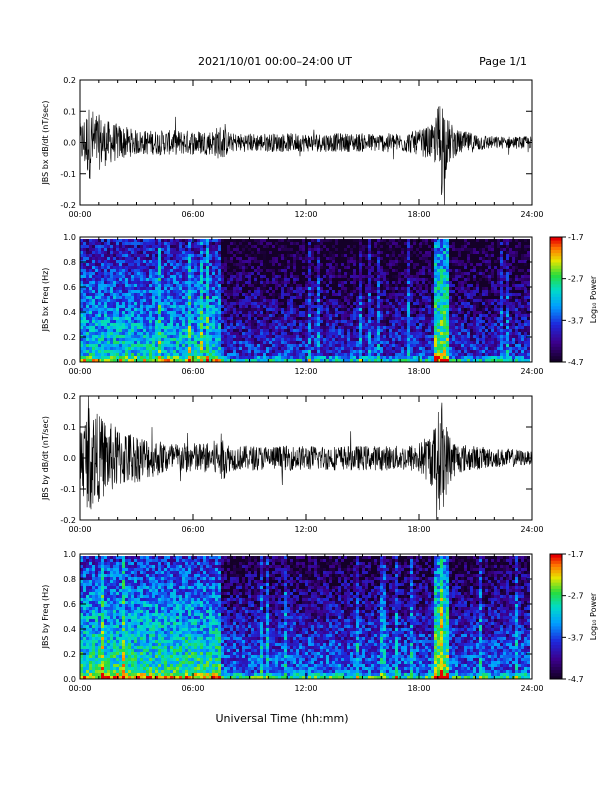 The width and height of the screenshot is (612, 792). What do you see at coordinates (418, 214) in the screenshot?
I see `x-tick-label: 18:00` at bounding box center [418, 214].